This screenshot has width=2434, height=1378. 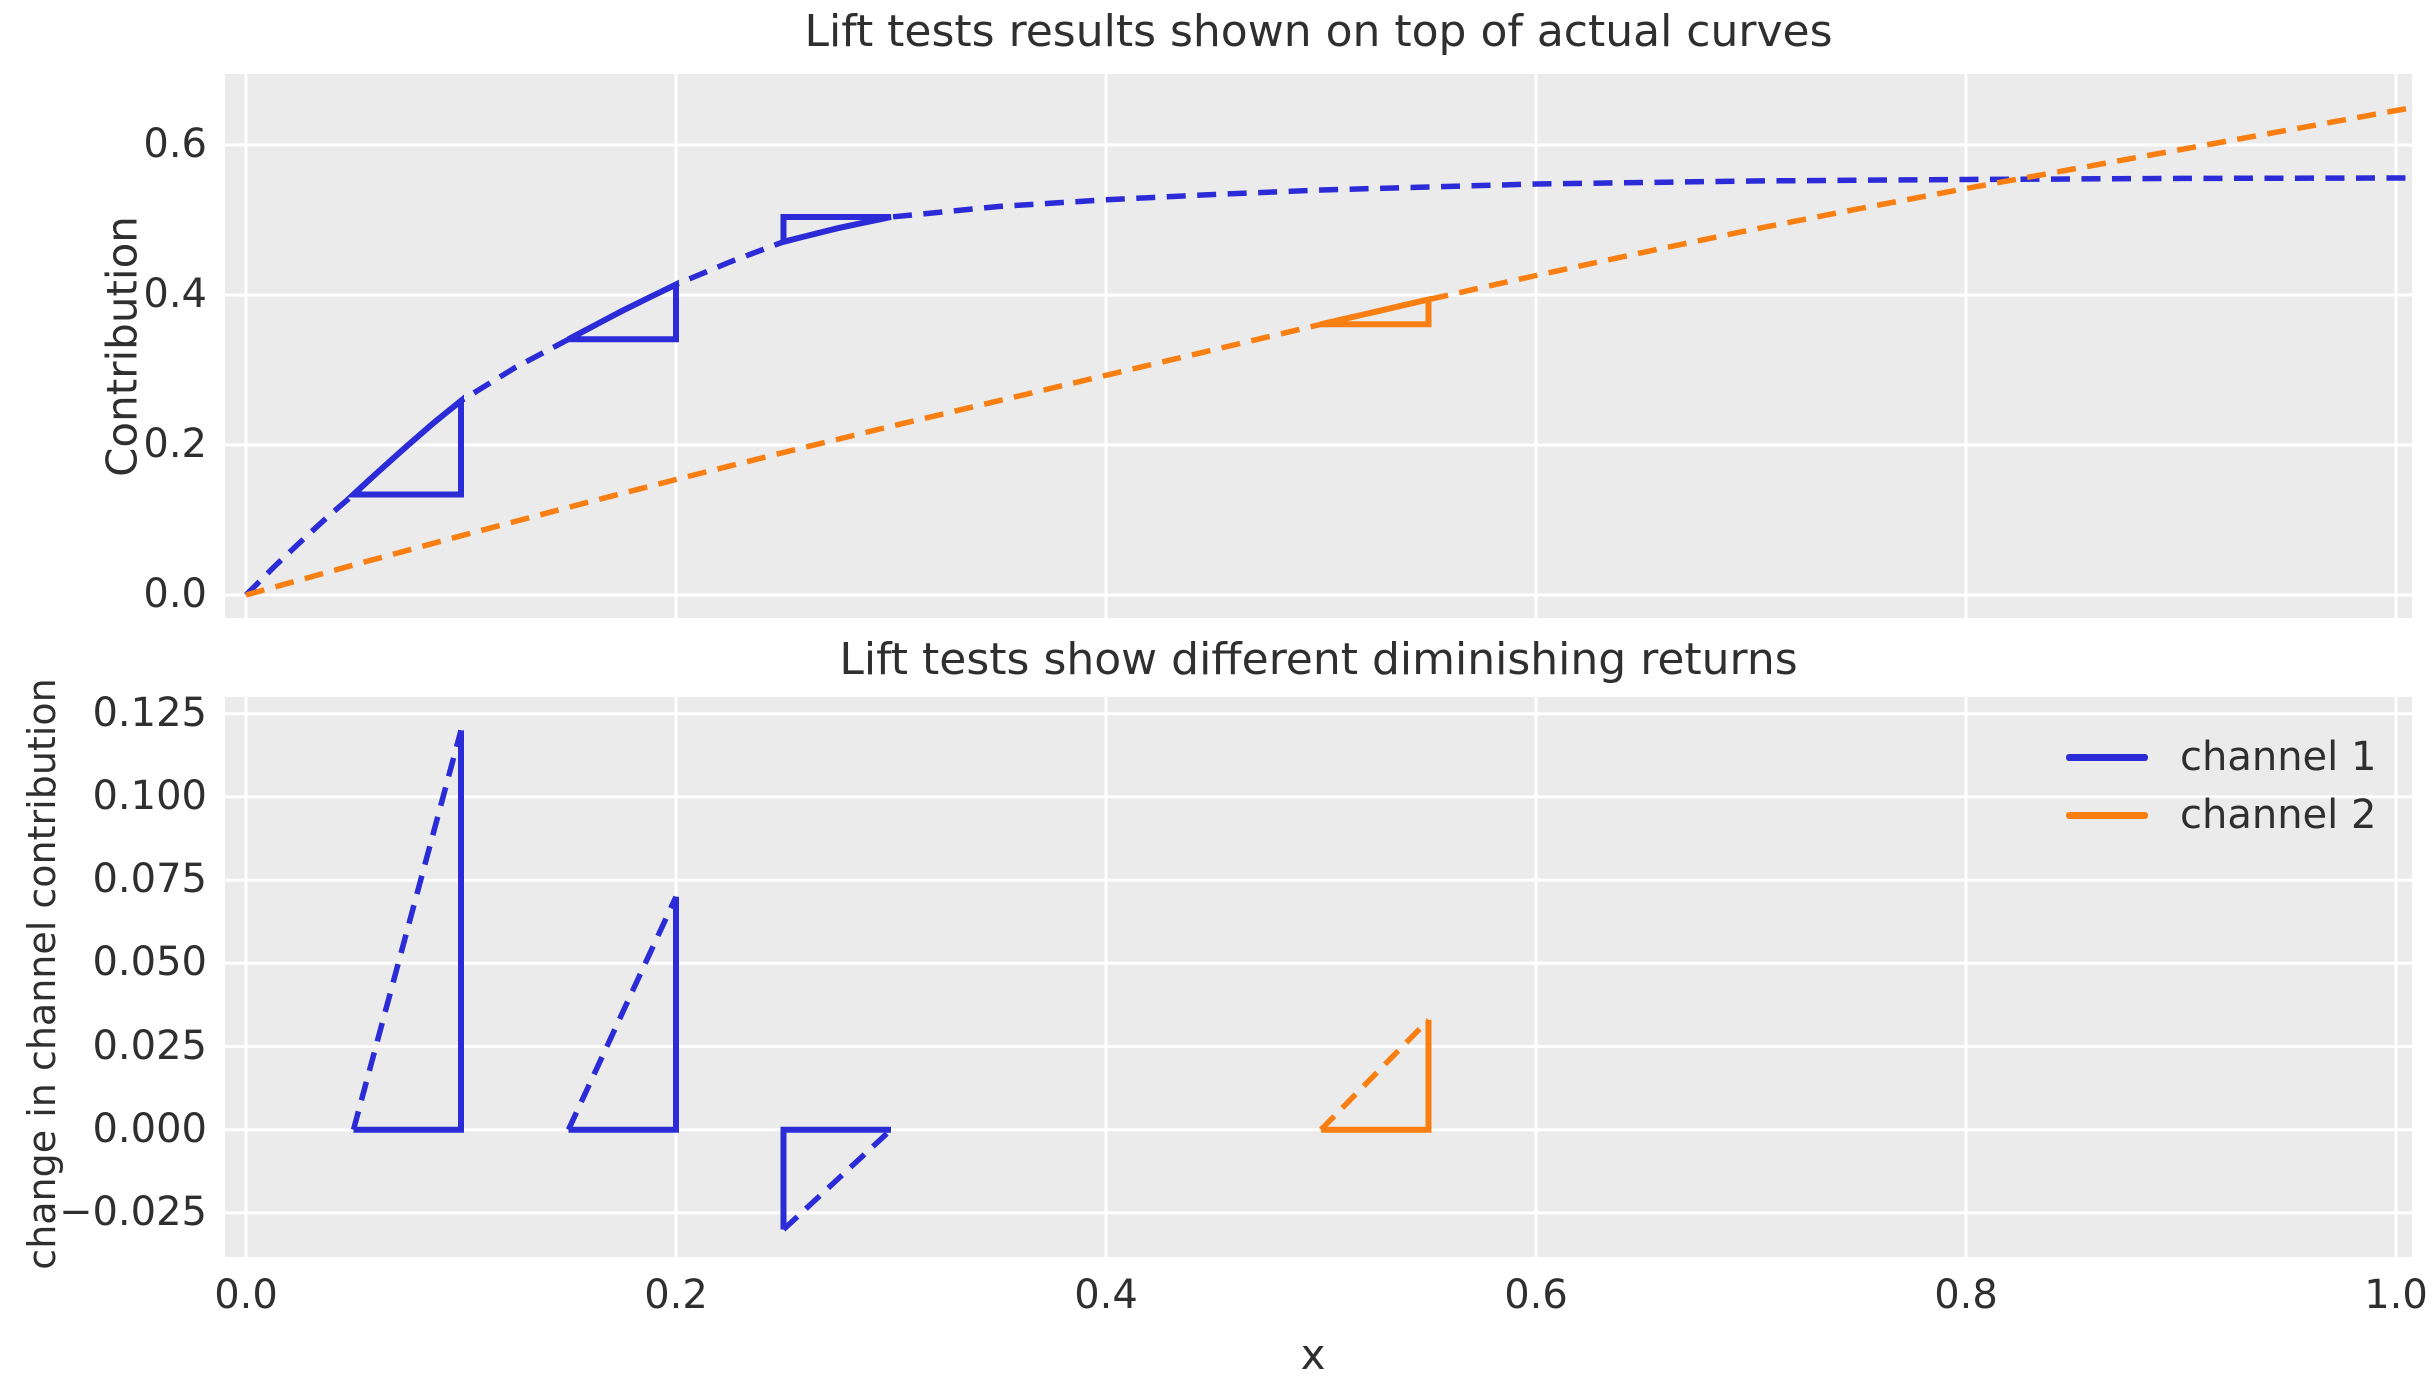 I want to click on legend-line-channel2, so click(x=2107, y=815).